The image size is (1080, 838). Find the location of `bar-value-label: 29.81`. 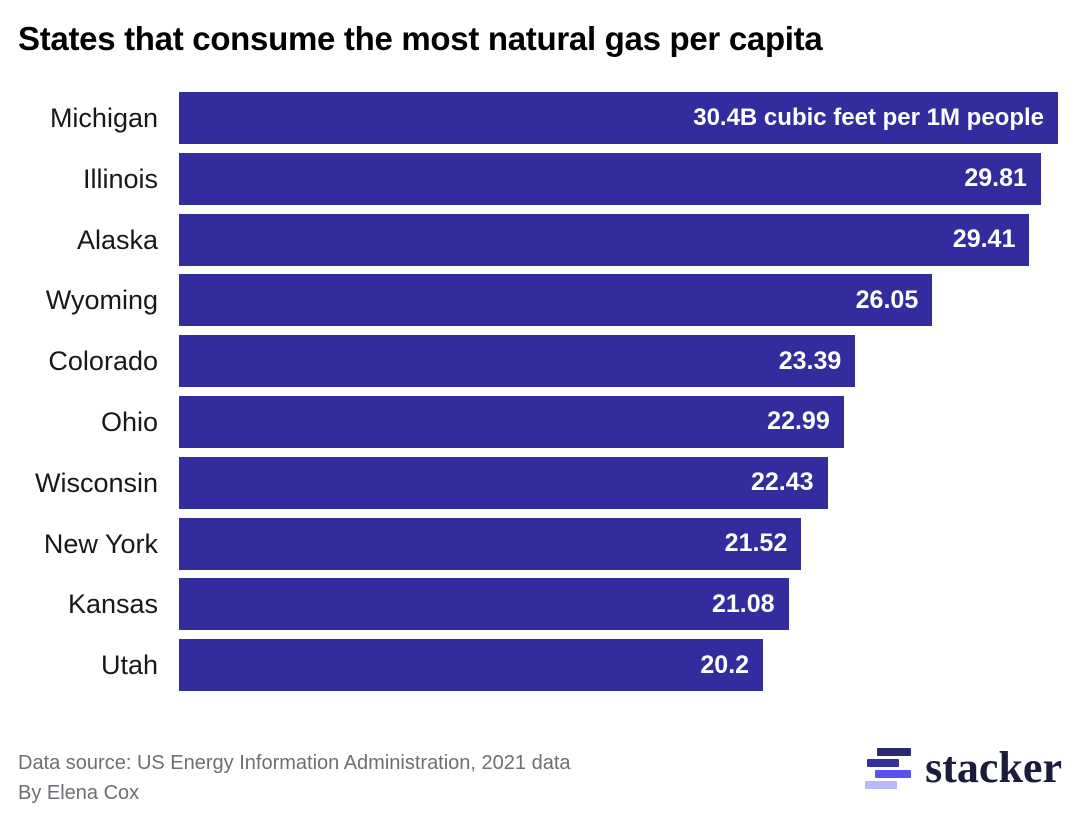

bar-value-label: 29.81 is located at coordinates (995, 178).